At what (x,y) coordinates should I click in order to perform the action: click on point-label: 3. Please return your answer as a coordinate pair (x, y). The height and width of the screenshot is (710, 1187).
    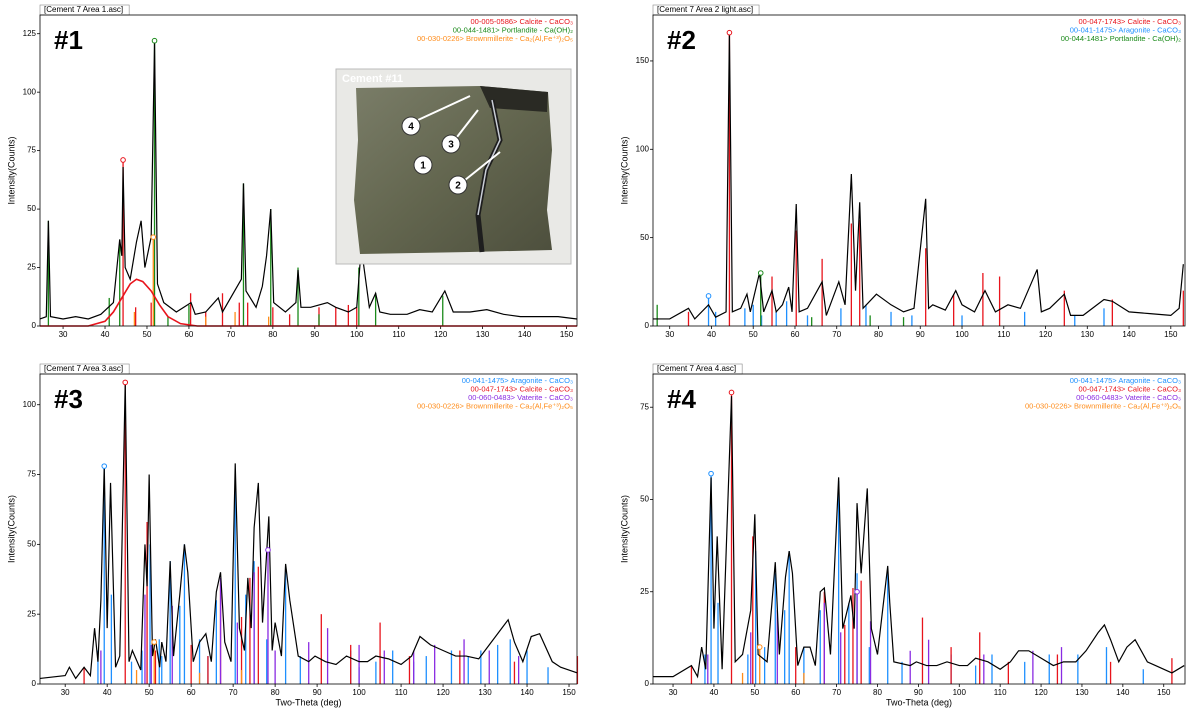
    Looking at the image, I should click on (451, 145).